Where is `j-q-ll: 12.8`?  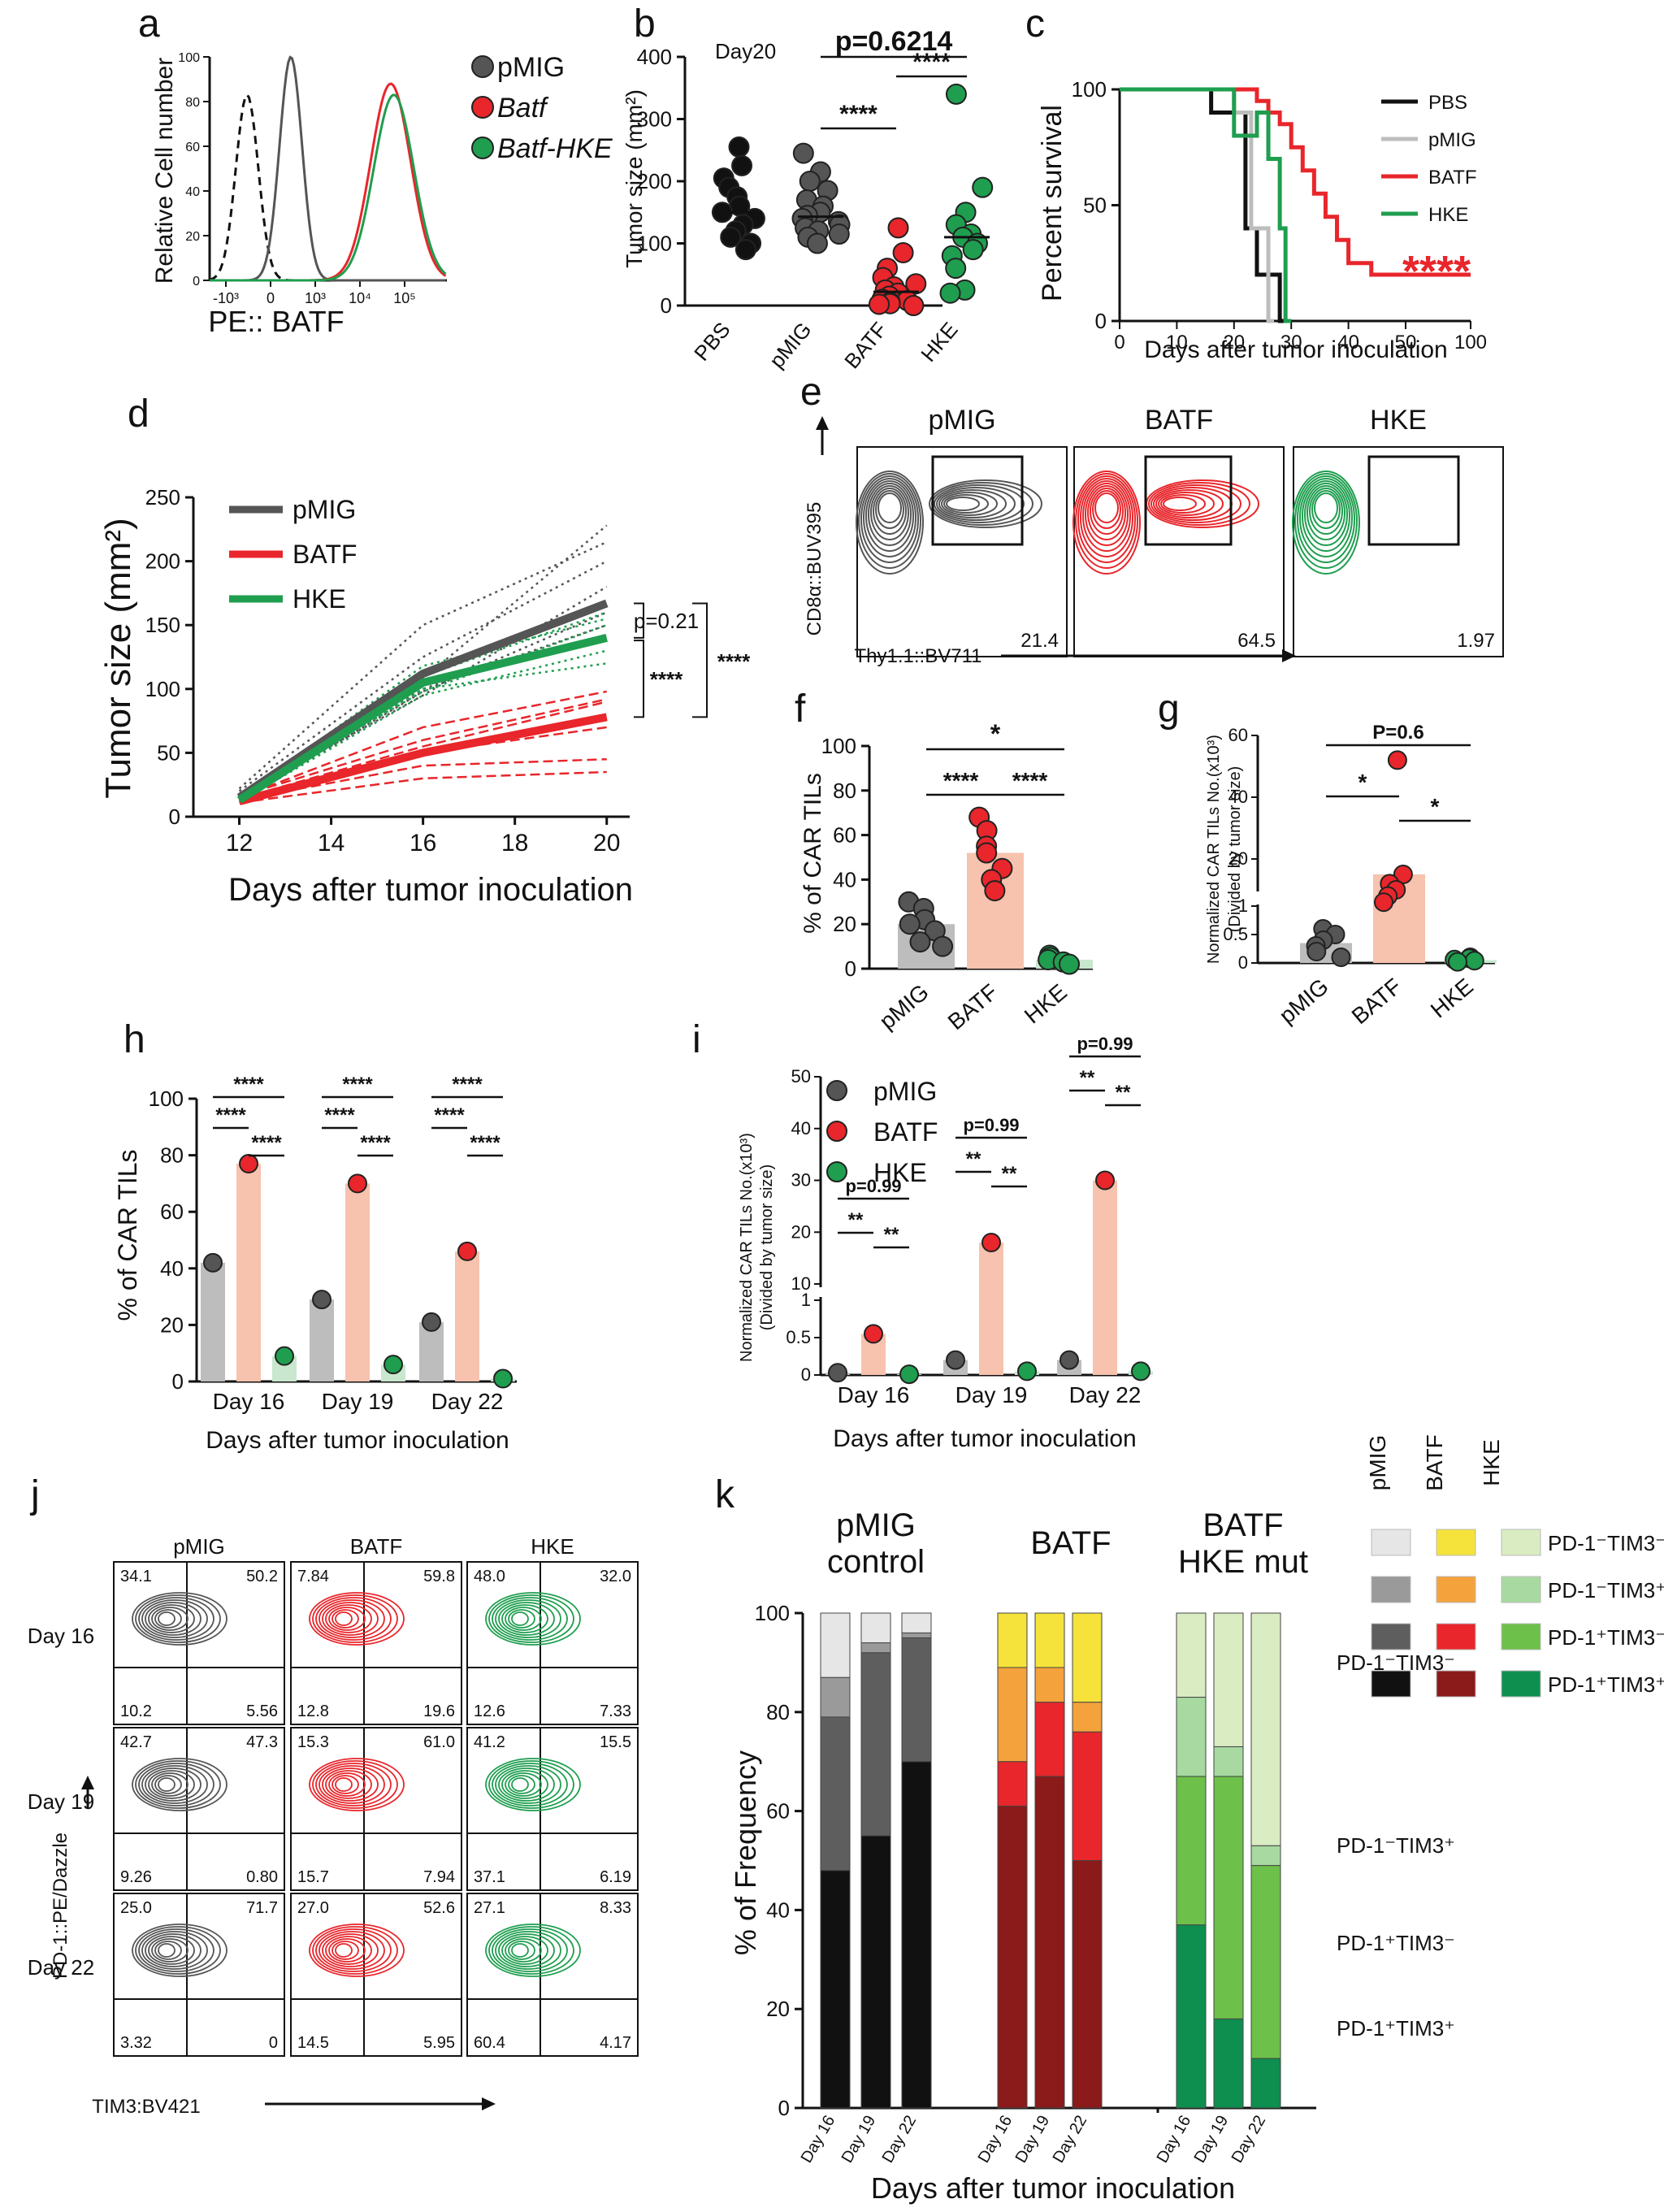 j-q-ll: 12.8 is located at coordinates (313, 1711).